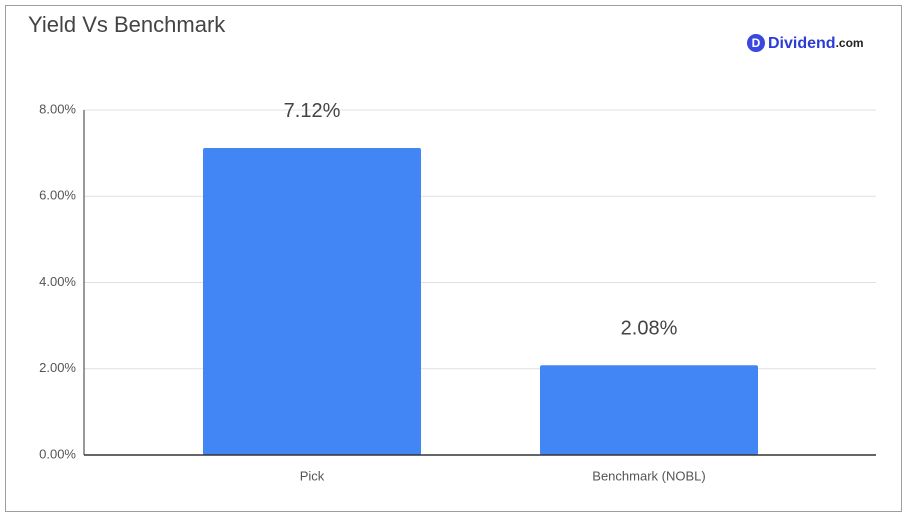 The image size is (907, 517). Describe the element at coordinates (802, 43) in the screenshot. I see `brand-name-main: Dividend` at that location.